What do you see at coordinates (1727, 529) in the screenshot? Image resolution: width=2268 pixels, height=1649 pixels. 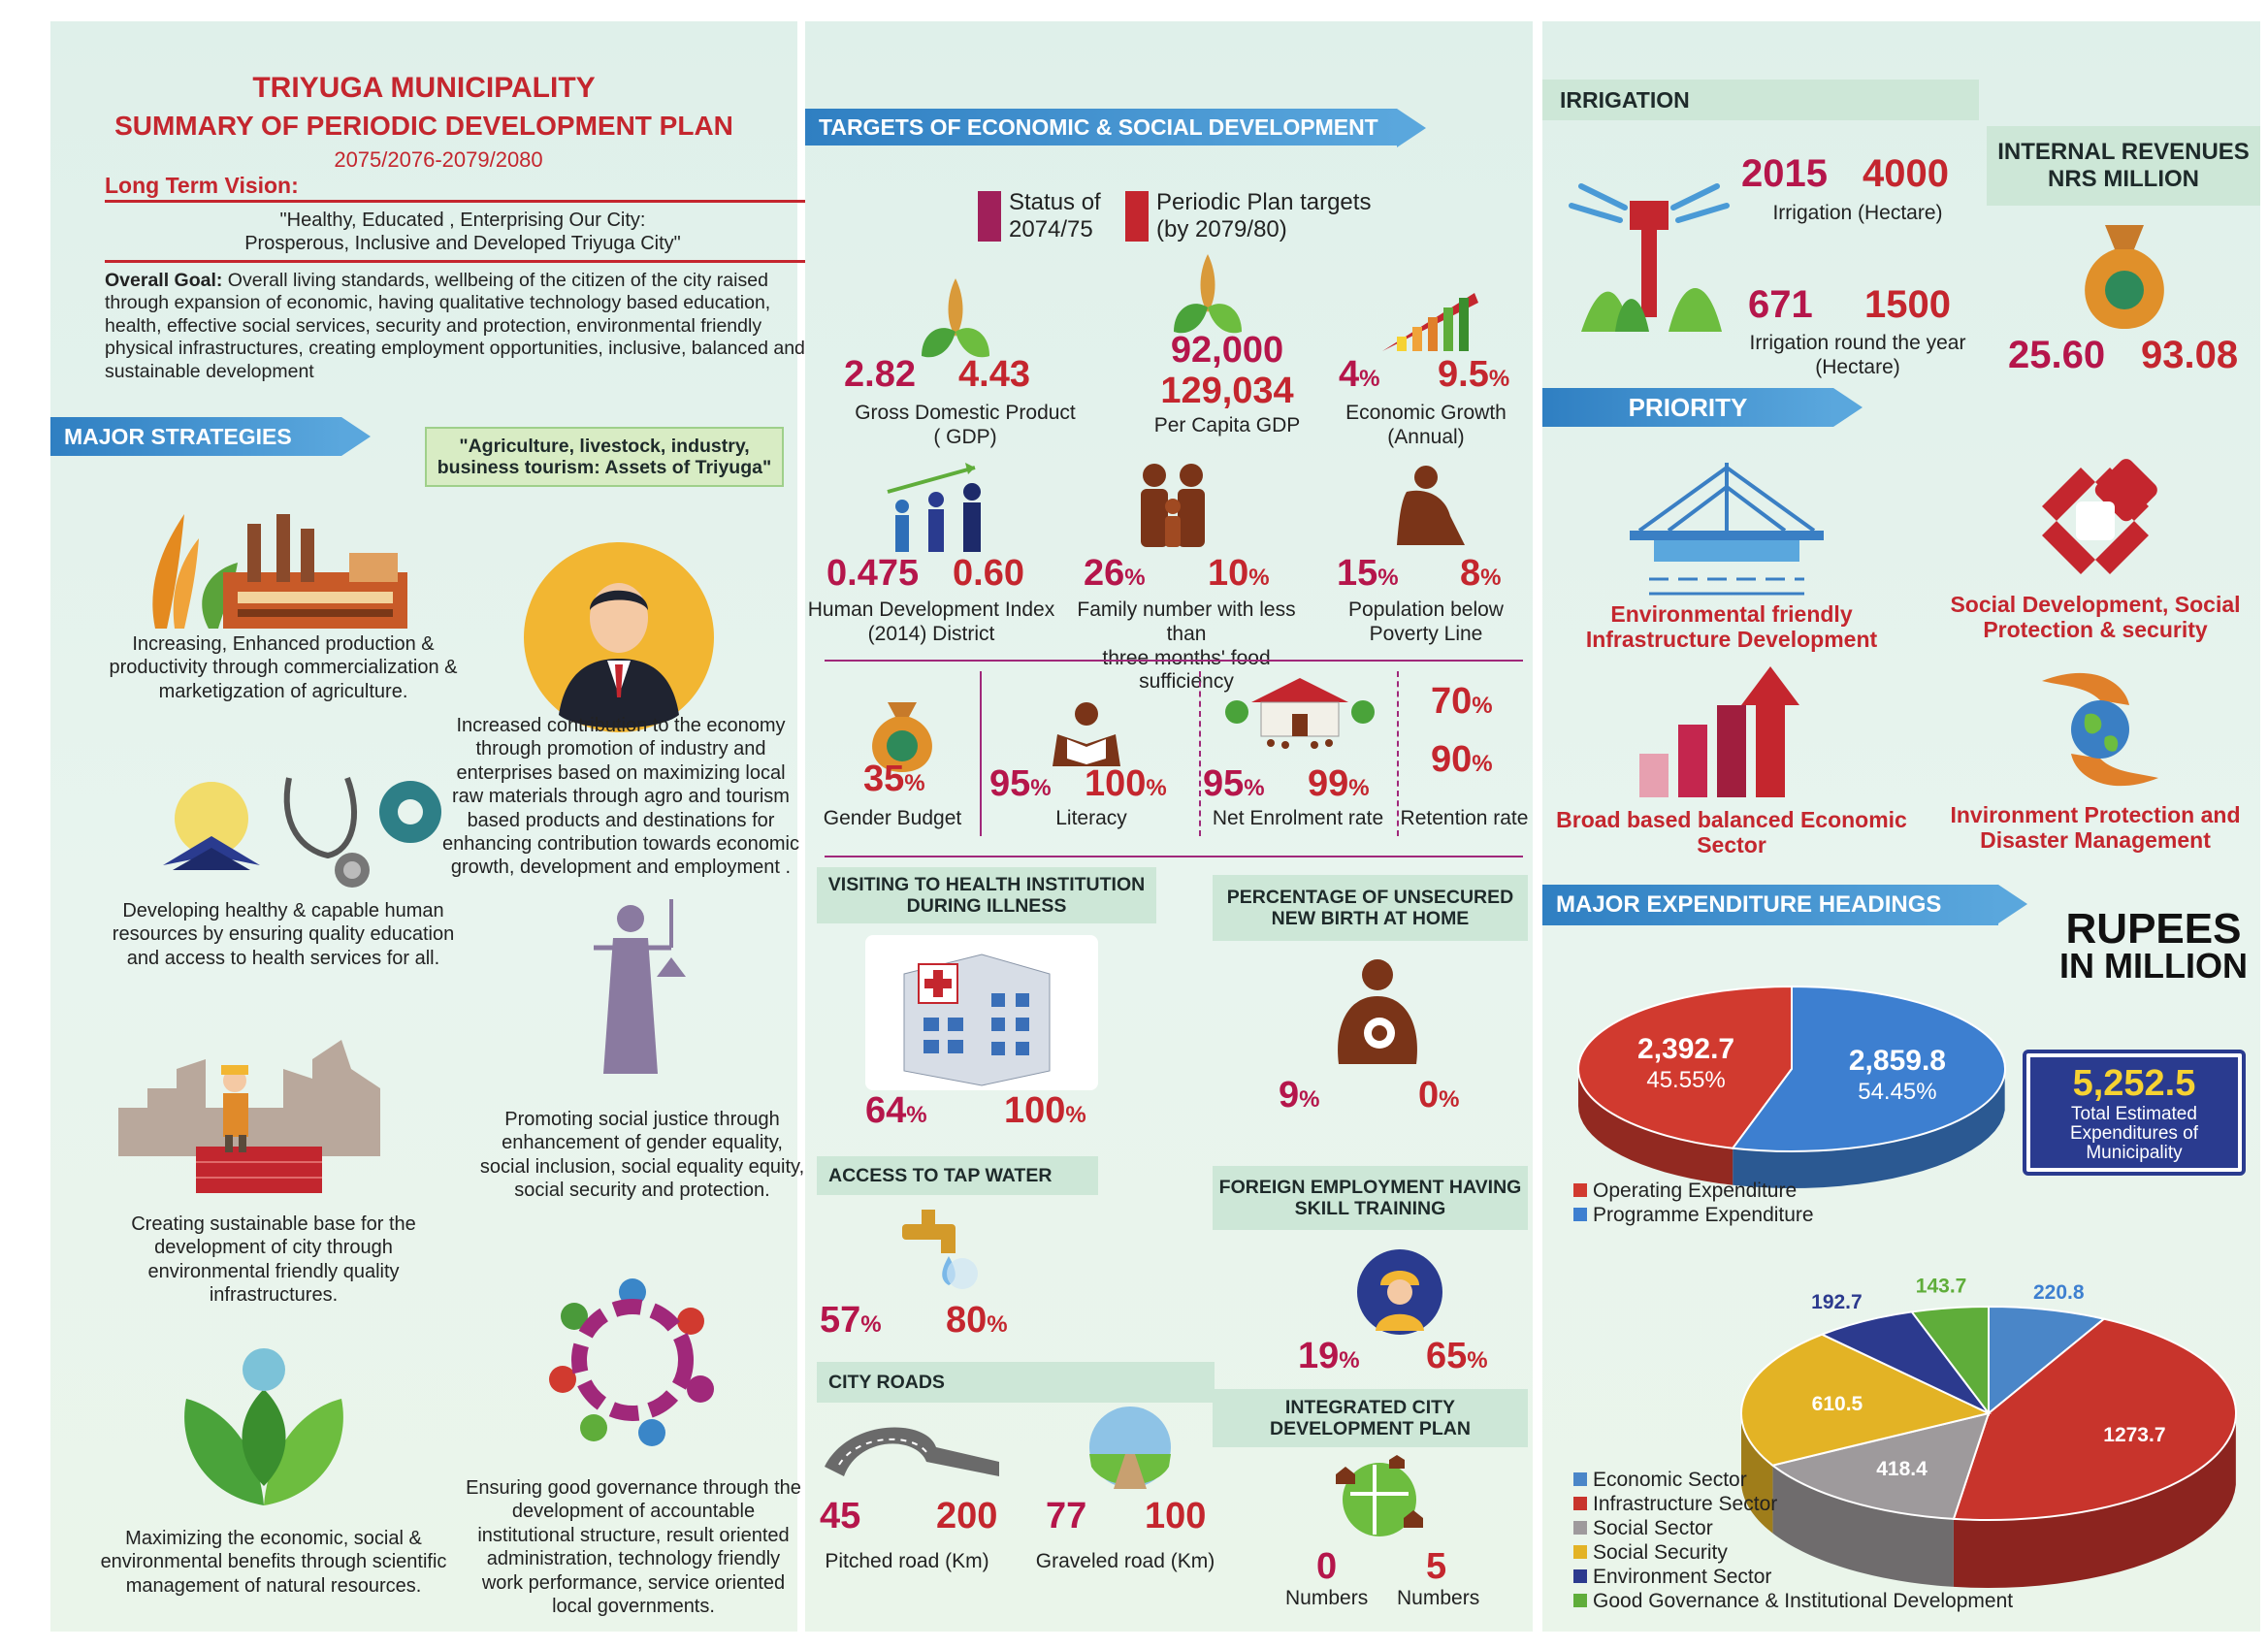 I see `bridge-icon` at bounding box center [1727, 529].